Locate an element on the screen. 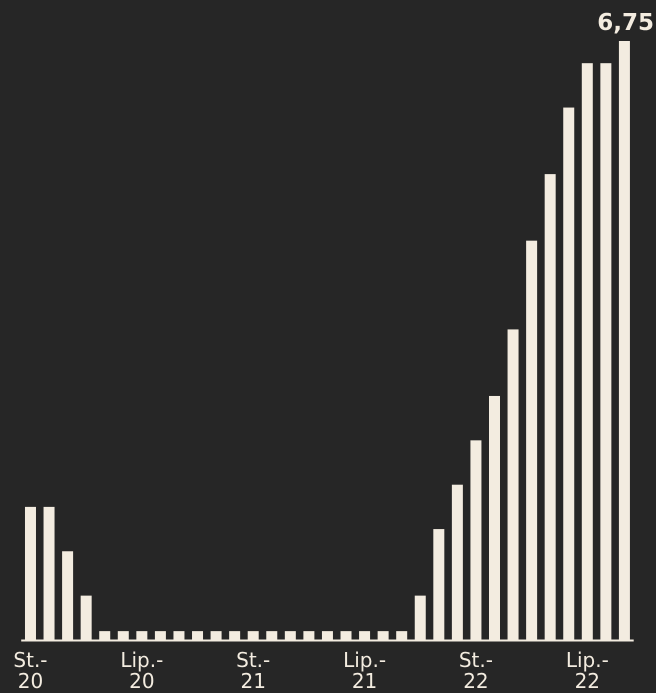  value-label: 6,75 is located at coordinates (625, 23).